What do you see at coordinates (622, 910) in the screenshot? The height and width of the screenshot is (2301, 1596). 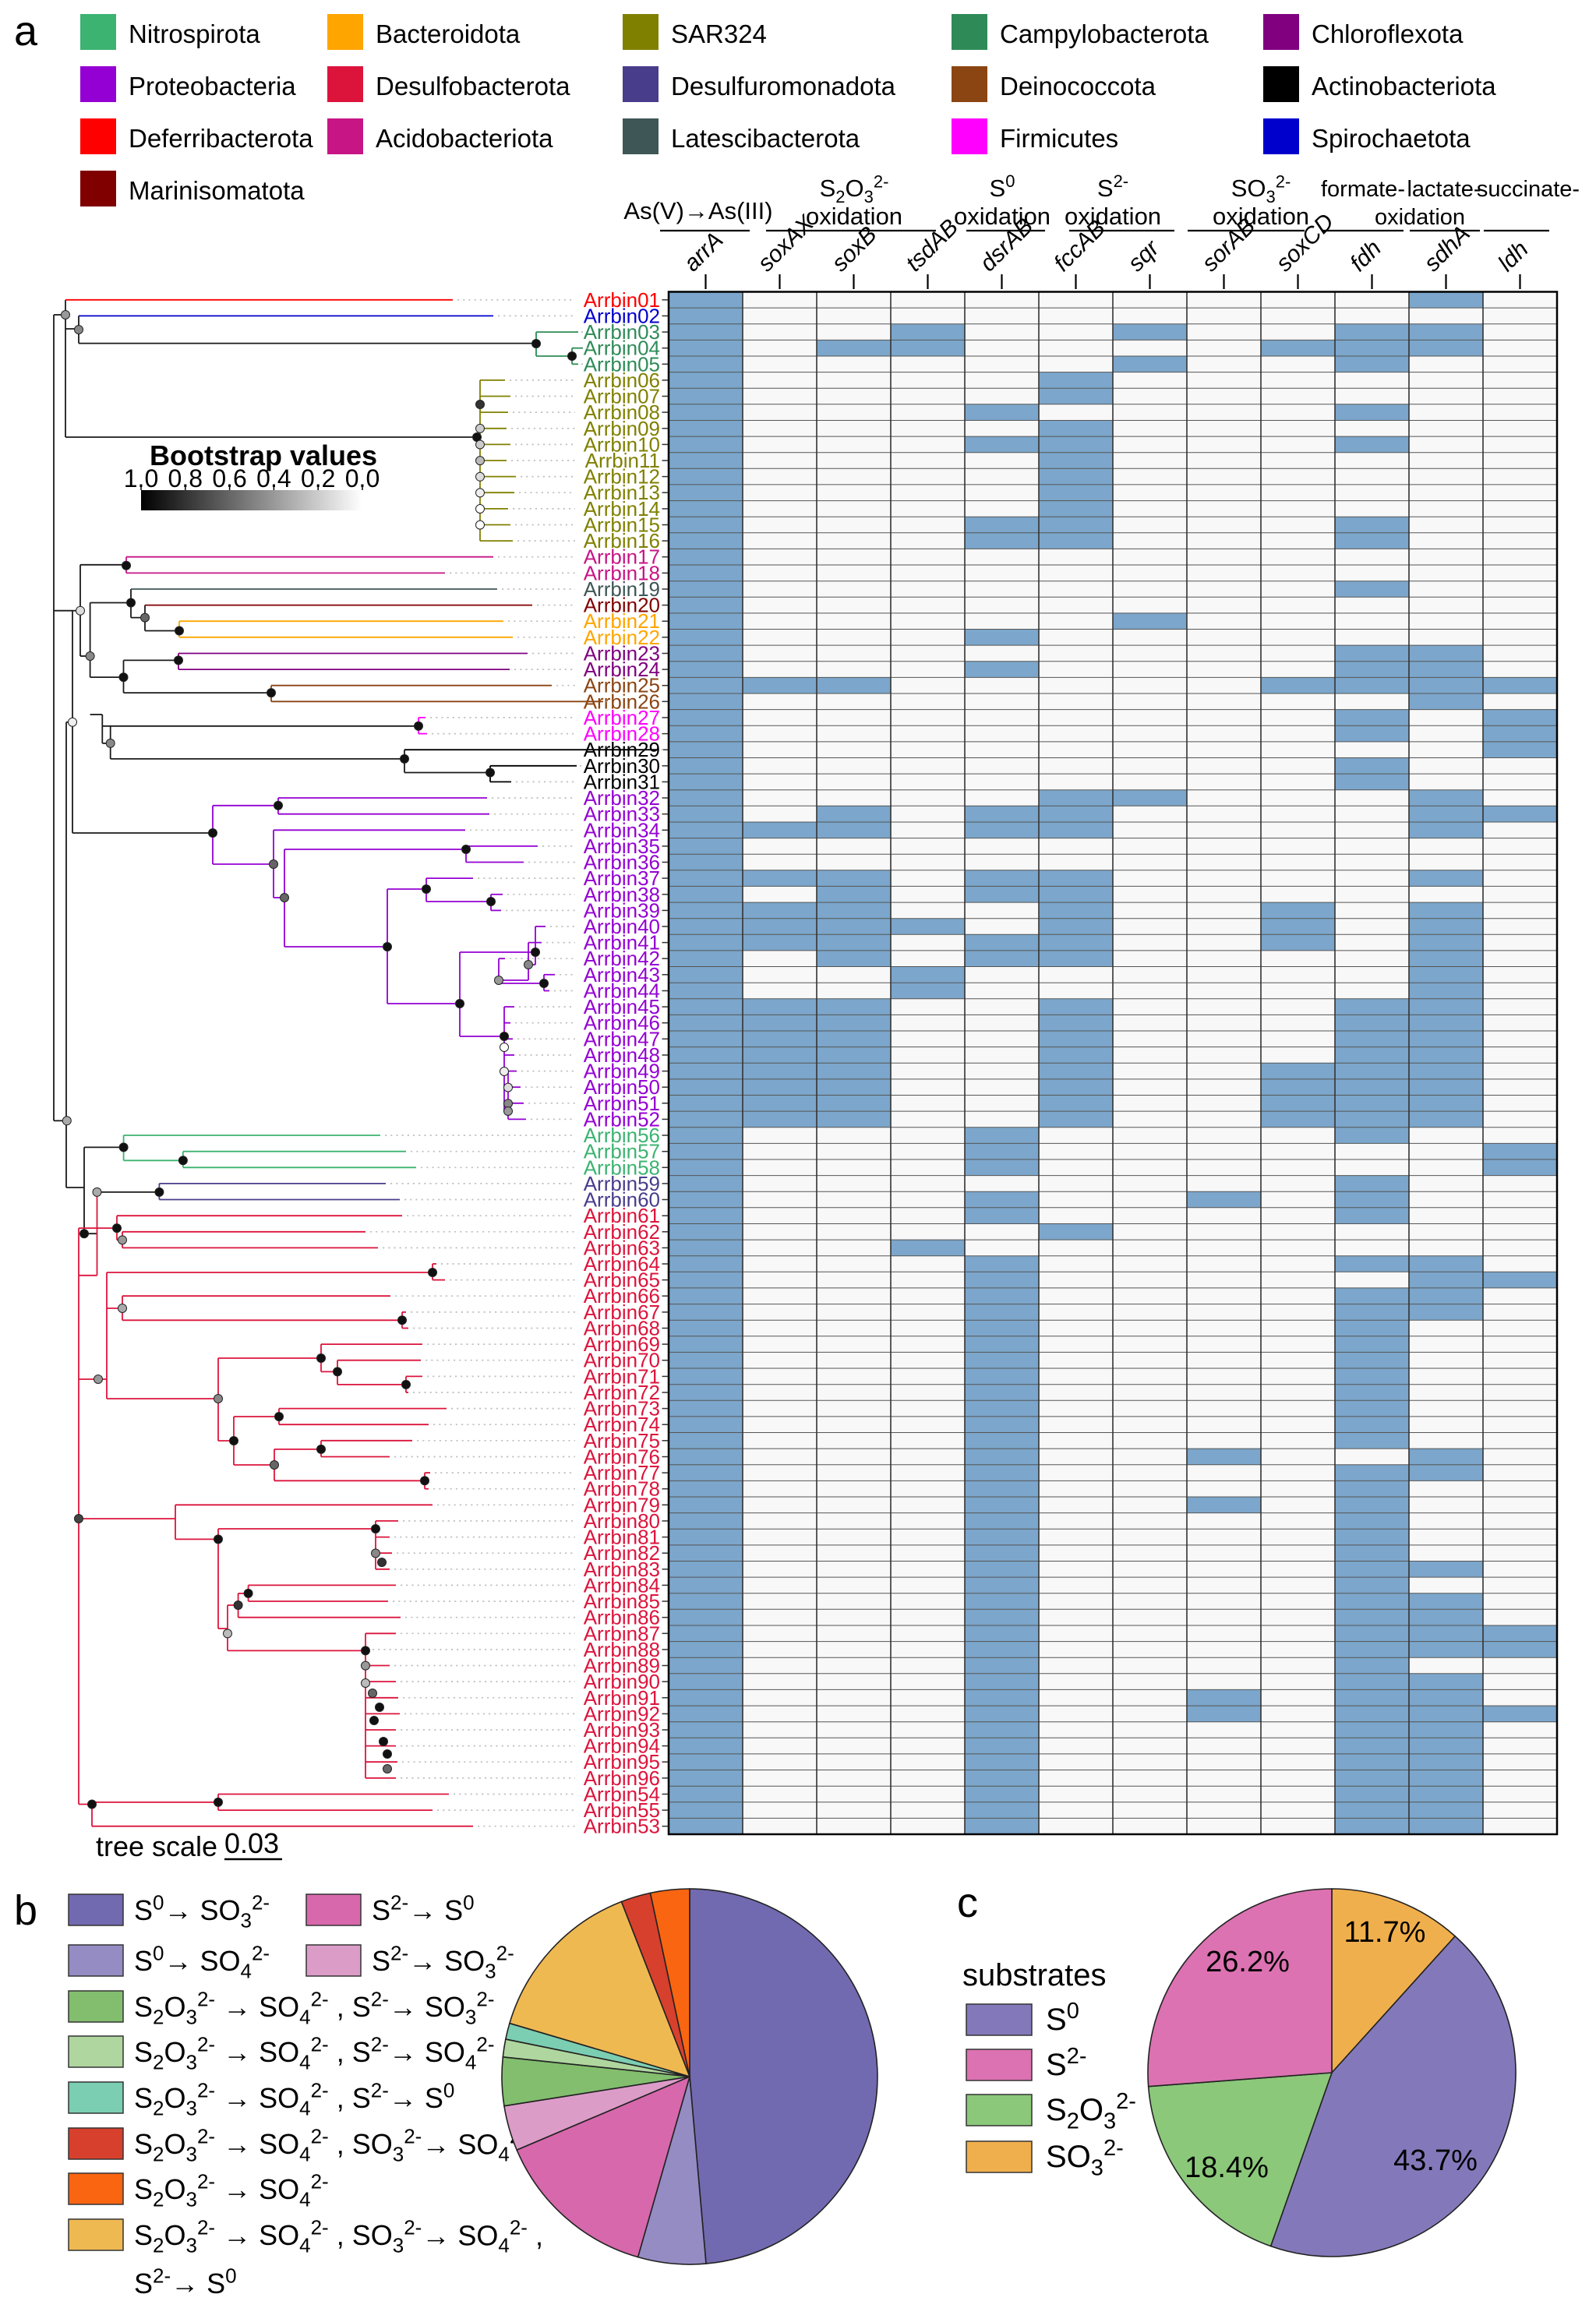 I see `svg-text: Arrbin39` at bounding box center [622, 910].